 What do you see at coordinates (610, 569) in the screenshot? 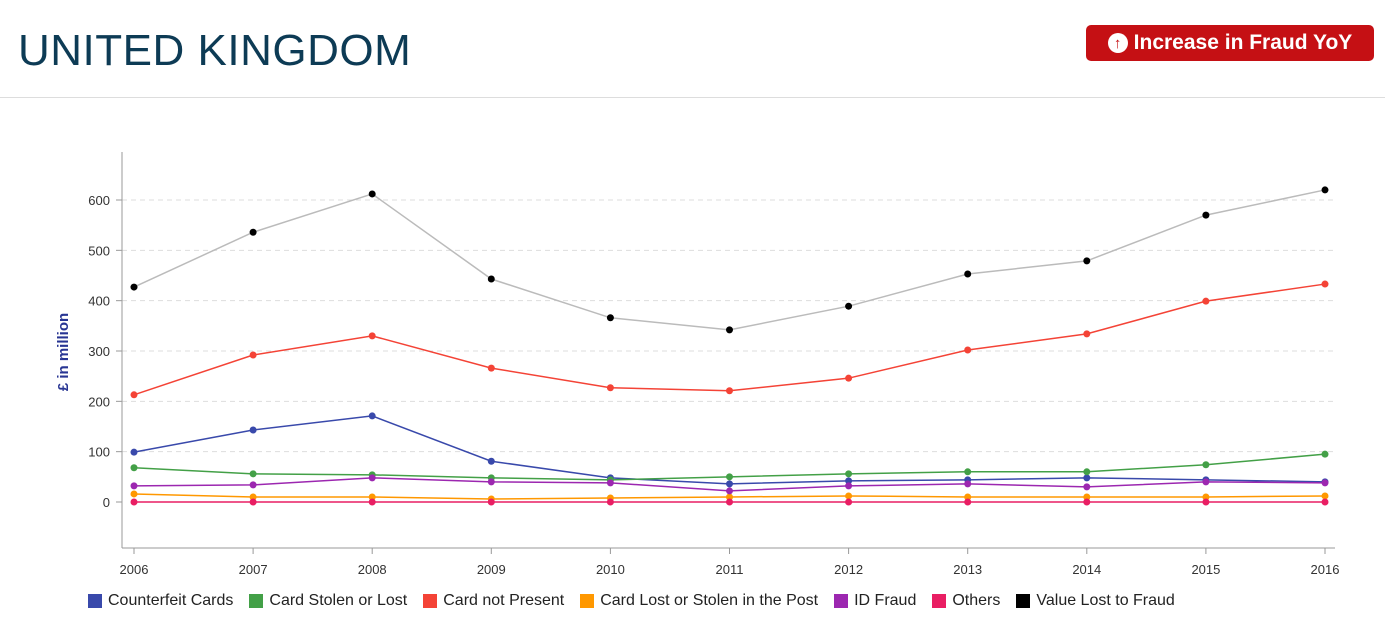
I see `x-tick-label: 2010` at bounding box center [610, 569].